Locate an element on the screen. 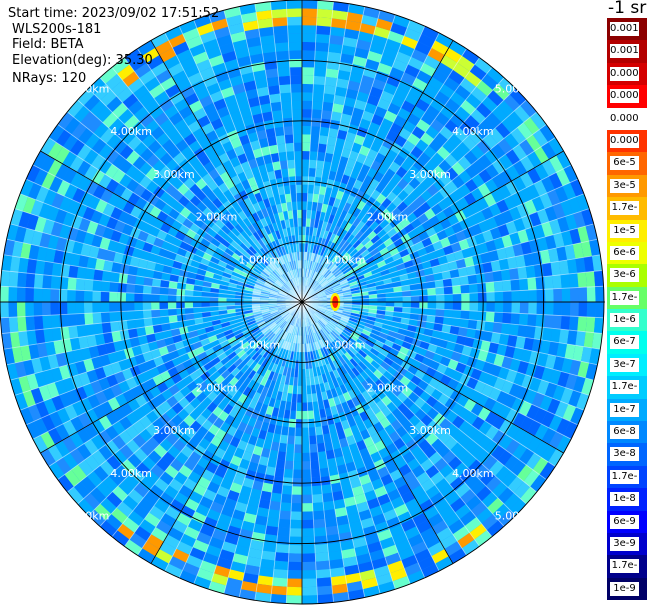 This screenshot has height=607, width=647. elevation-label: Elevation(deg): 35.30 is located at coordinates (82, 60).